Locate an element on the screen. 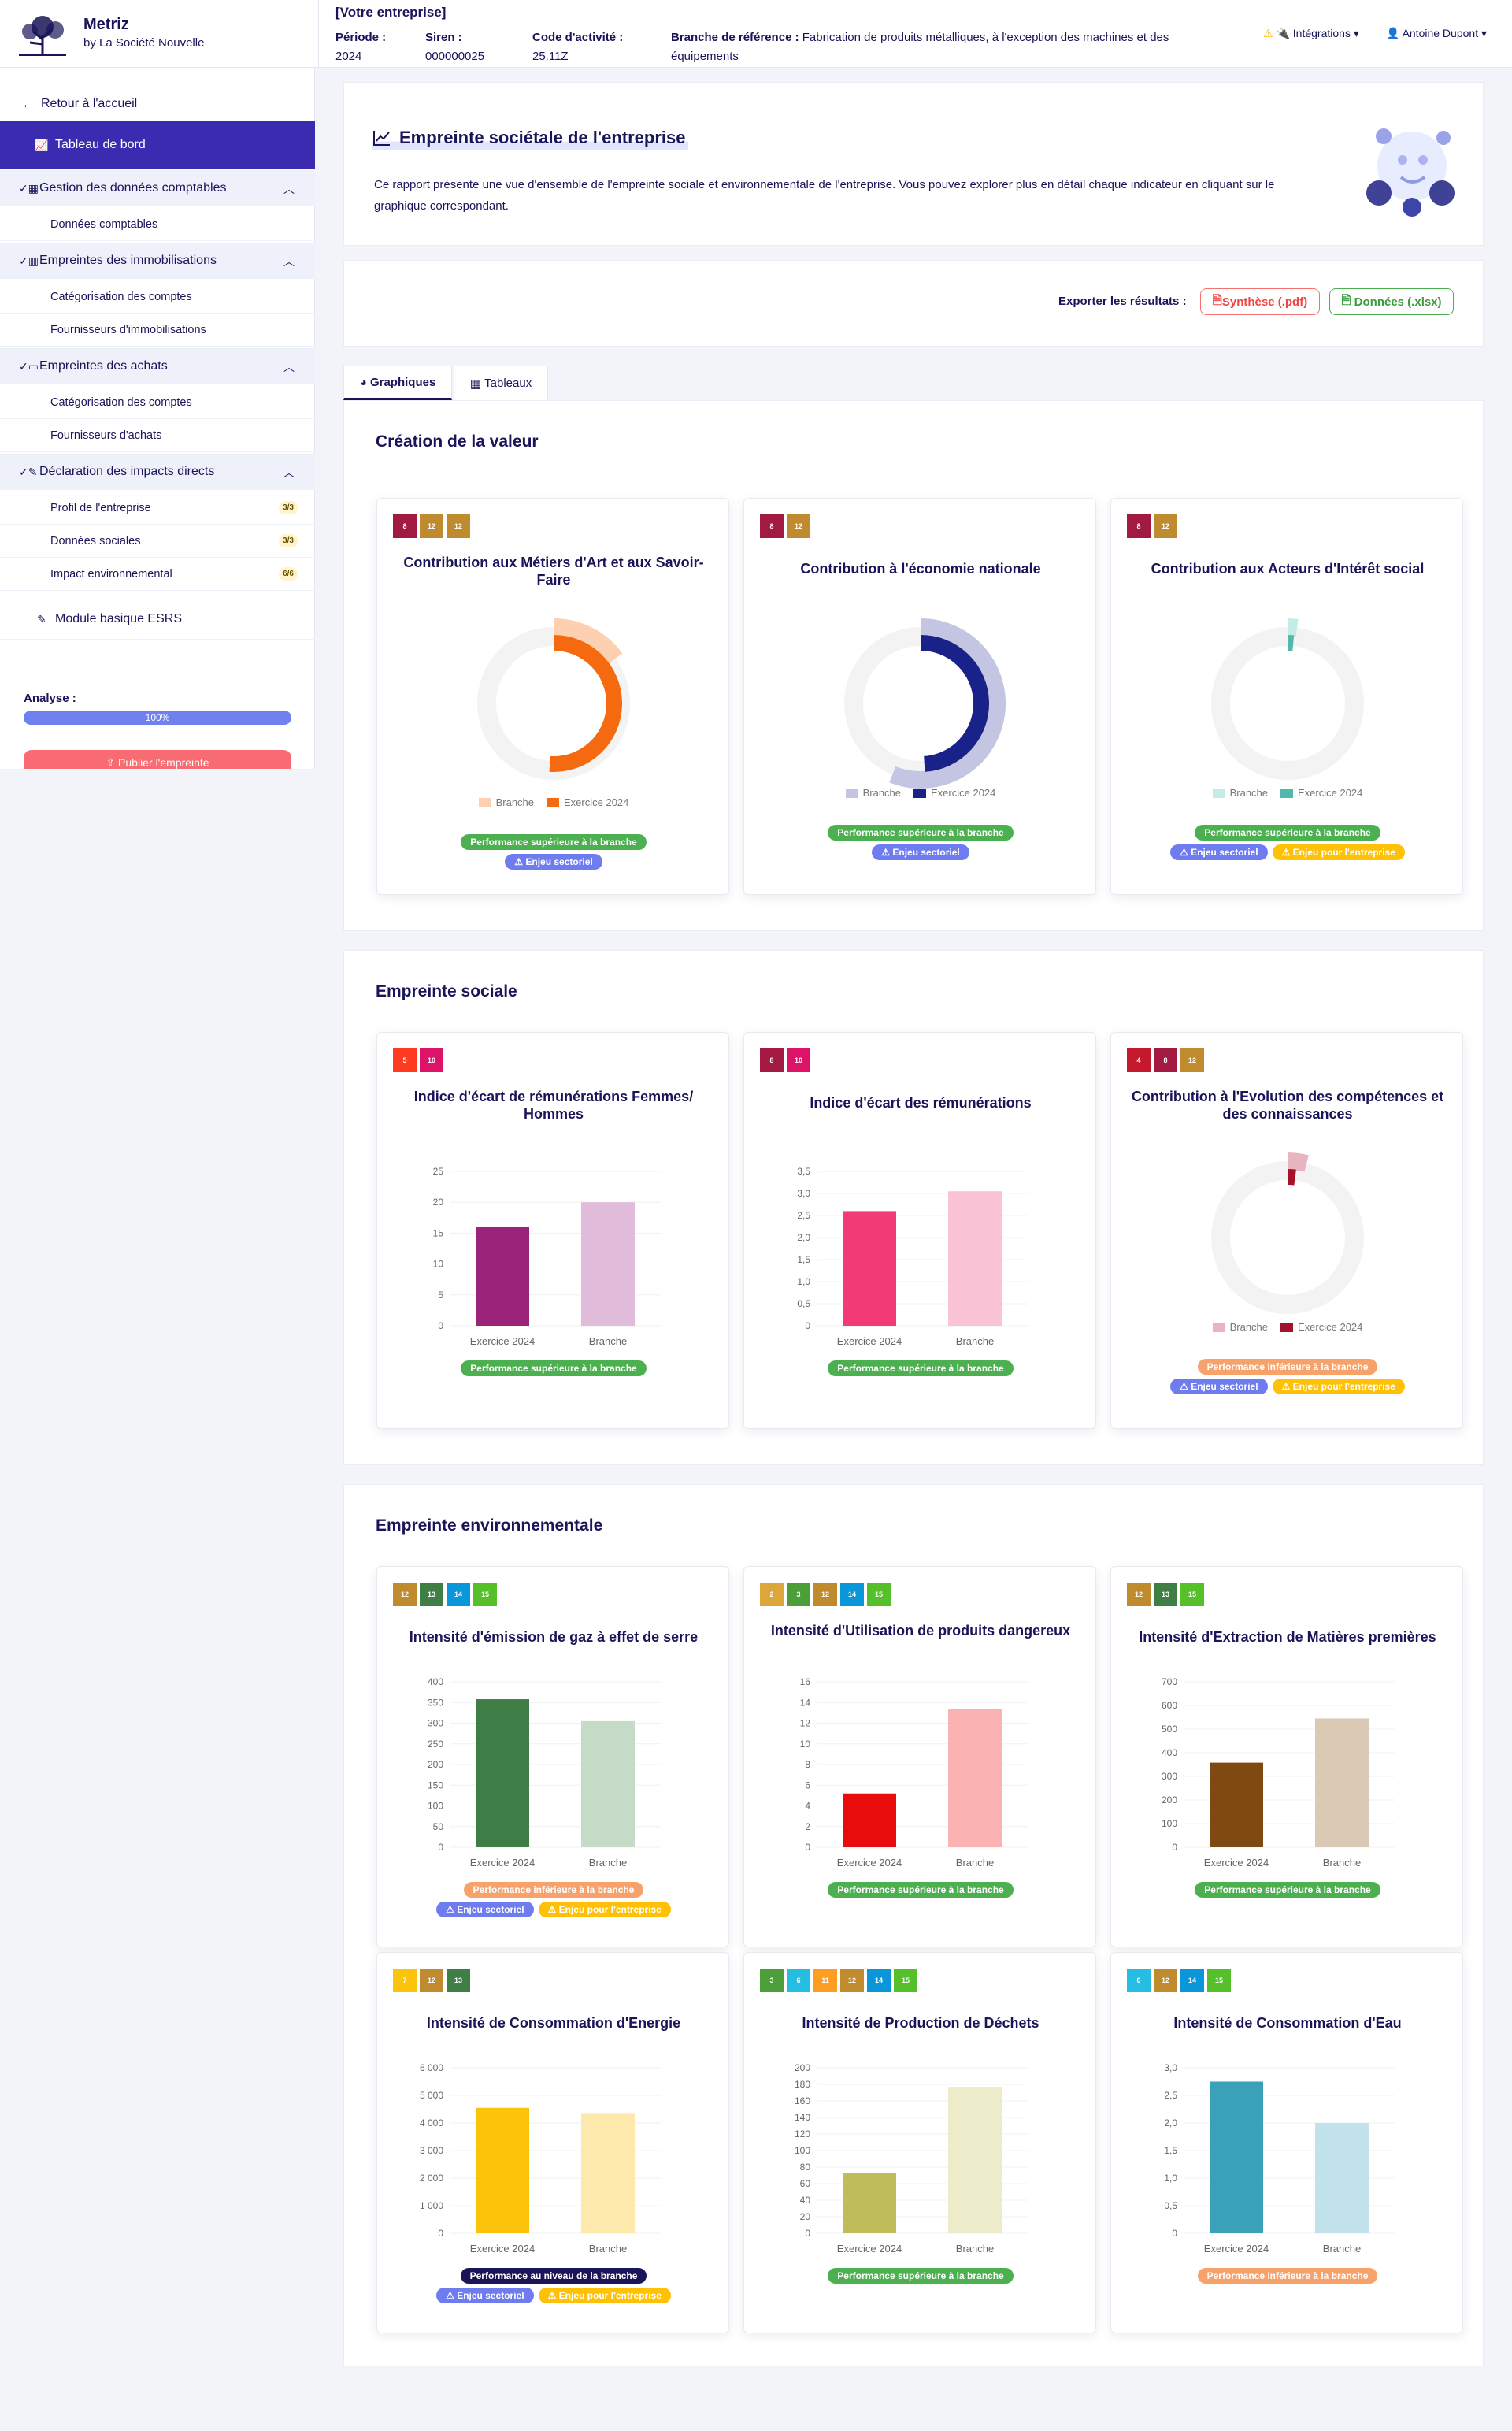 The height and width of the screenshot is (2431, 1512). tab-tables: ▦ Tableaux is located at coordinates (501, 383).